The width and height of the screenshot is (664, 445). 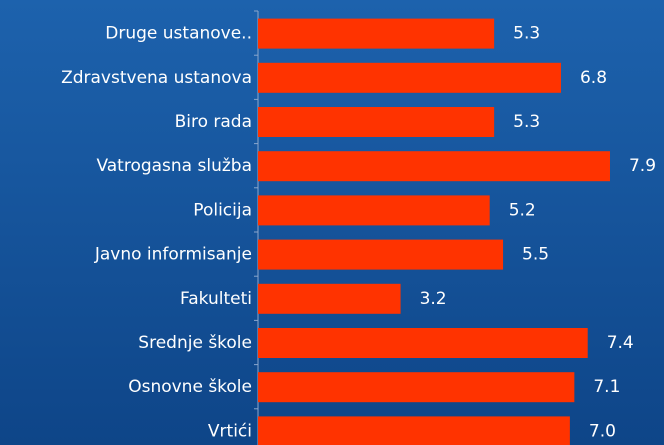 I want to click on value-label: 3.2, so click(x=433, y=299).